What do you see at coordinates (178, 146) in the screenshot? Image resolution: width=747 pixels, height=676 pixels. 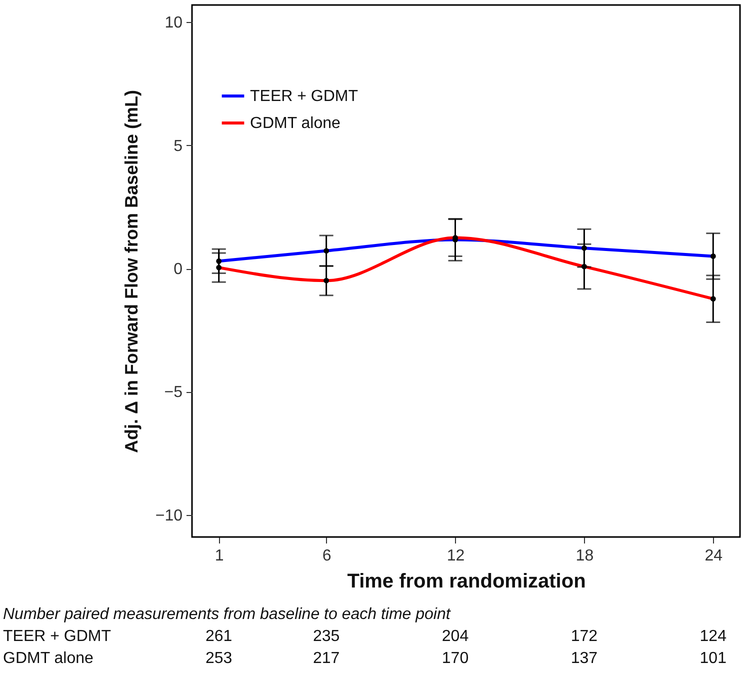 I see `y-tick-label: 5` at bounding box center [178, 146].